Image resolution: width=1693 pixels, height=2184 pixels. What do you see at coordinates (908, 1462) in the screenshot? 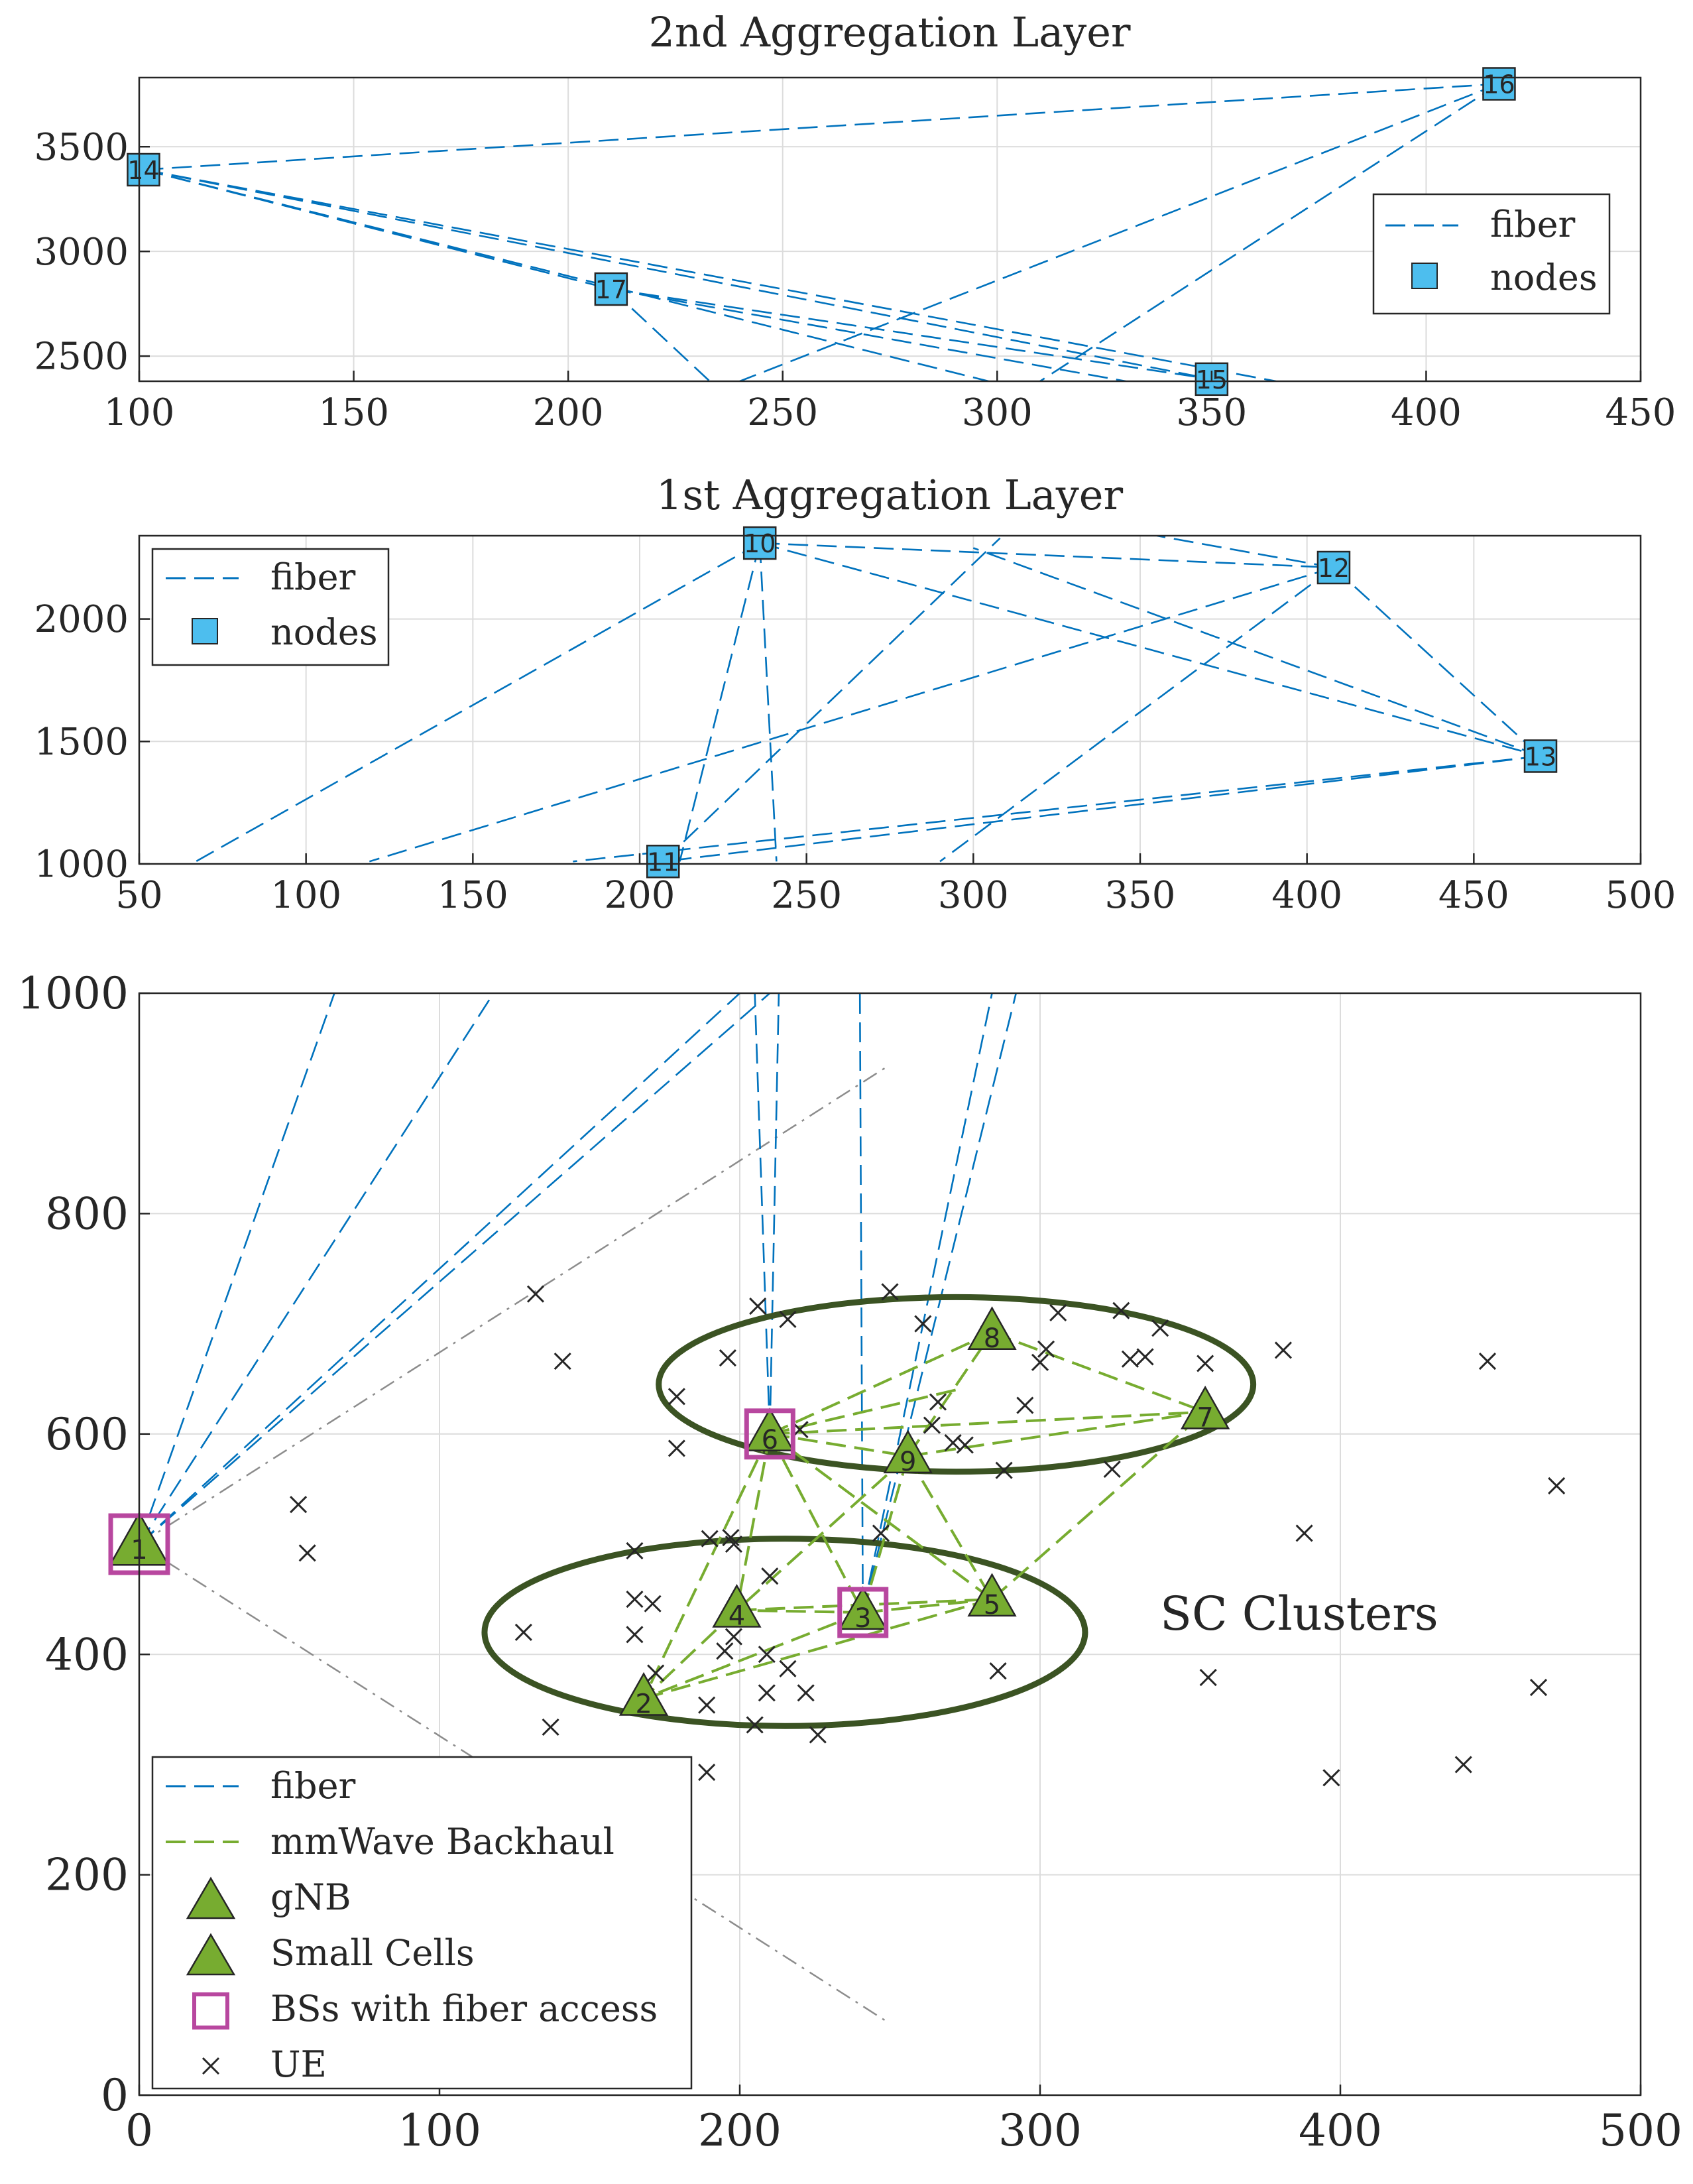
I see `bs-label: 9` at bounding box center [908, 1462].